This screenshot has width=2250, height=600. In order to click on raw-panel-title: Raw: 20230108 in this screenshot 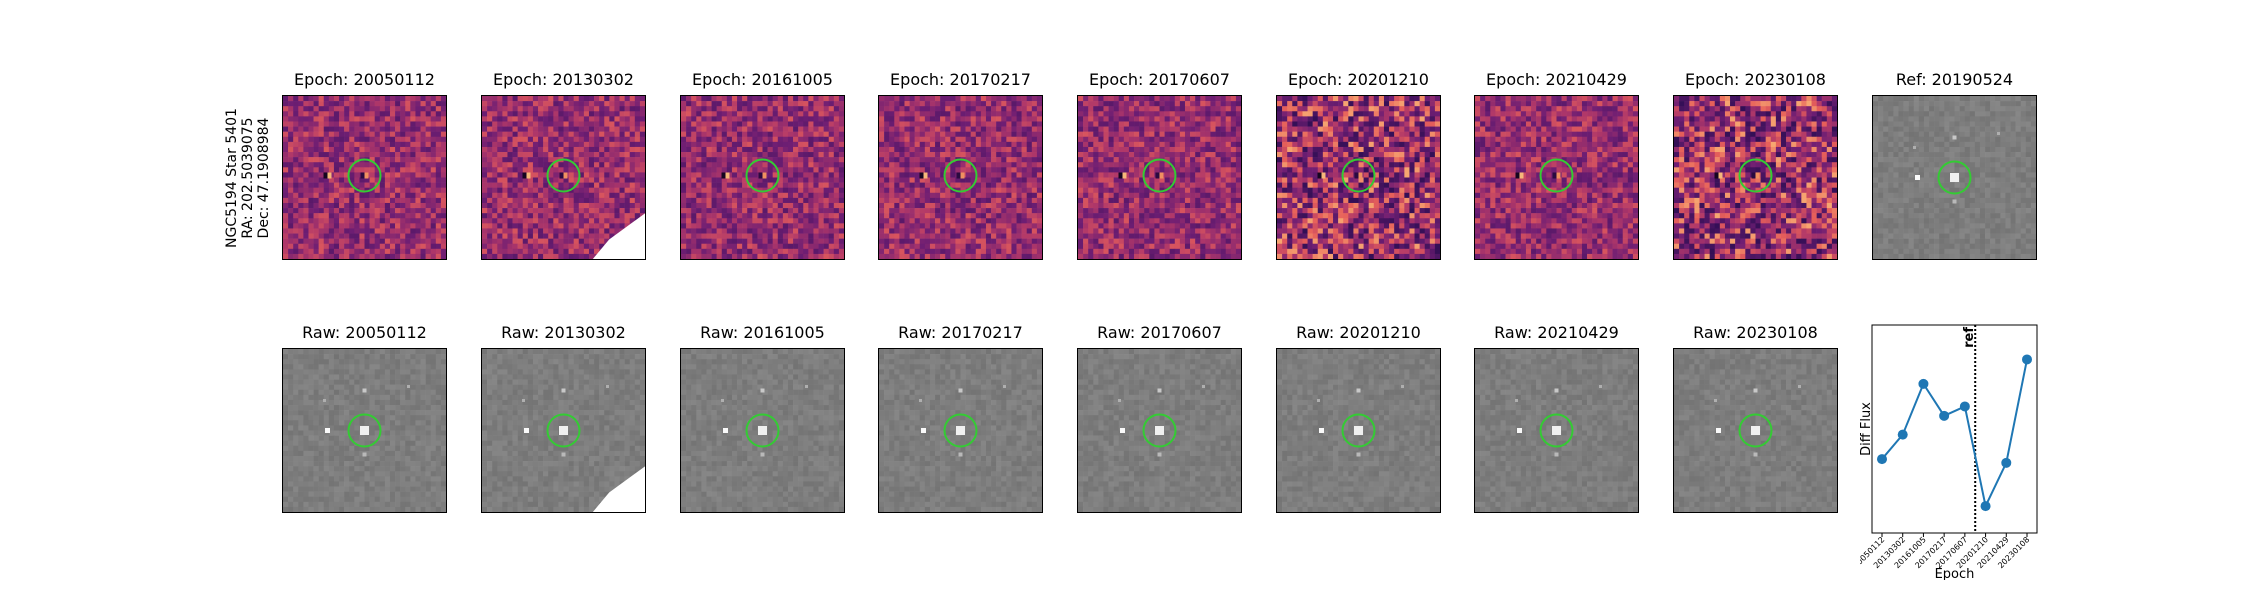, I will do `click(1755, 332)`.